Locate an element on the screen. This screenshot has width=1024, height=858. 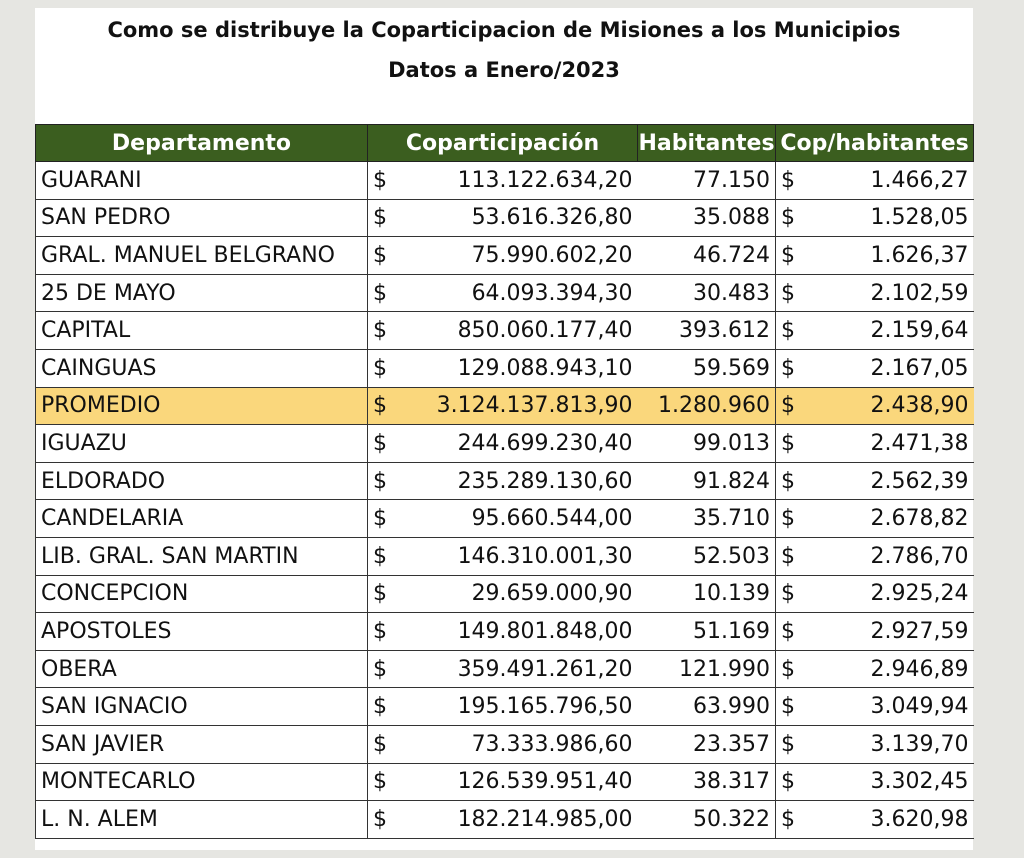
population-cell: 51.169 is located at coordinates (707, 631).